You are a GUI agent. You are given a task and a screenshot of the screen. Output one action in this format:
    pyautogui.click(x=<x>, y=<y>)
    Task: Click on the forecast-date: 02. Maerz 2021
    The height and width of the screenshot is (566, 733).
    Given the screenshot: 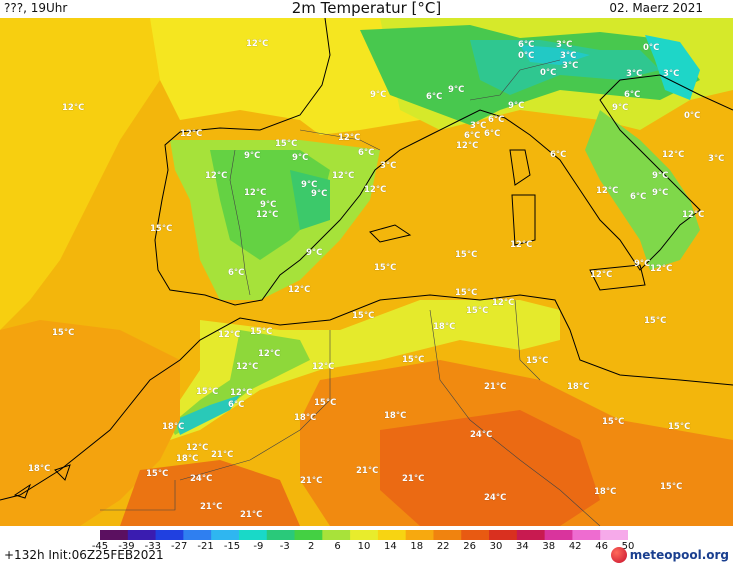 What is the action you would take?
    pyautogui.click(x=656, y=8)
    